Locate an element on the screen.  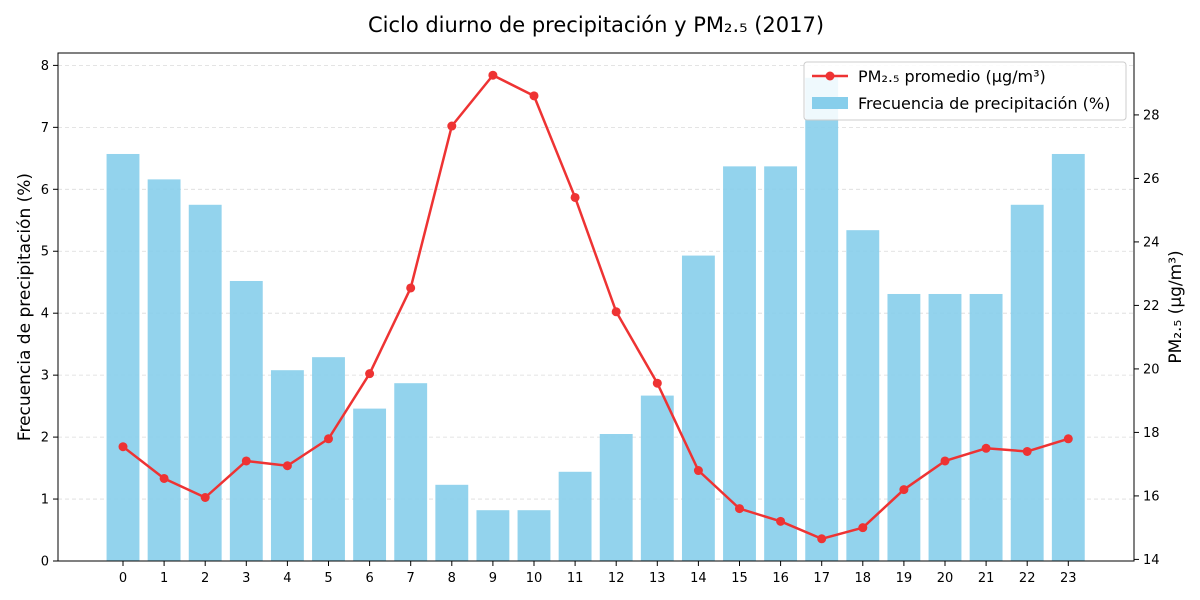
y-tick-label-left: 7 is located at coordinates (45, 128).